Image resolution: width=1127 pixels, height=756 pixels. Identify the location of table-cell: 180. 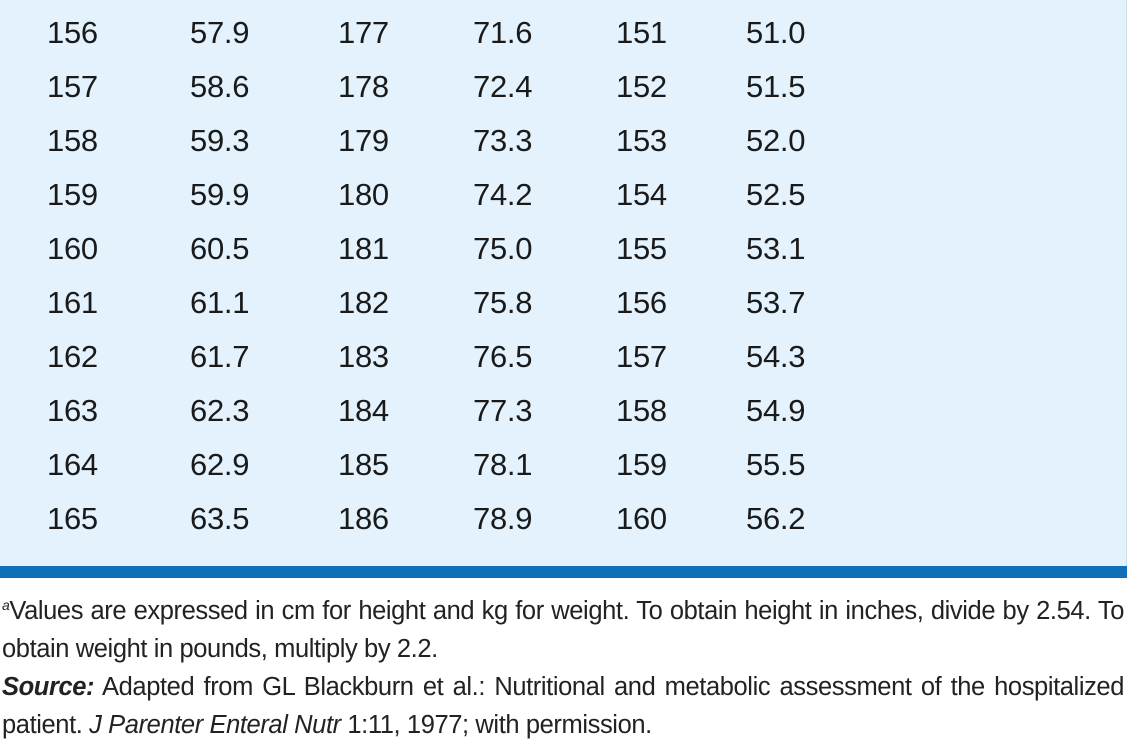
(363, 194).